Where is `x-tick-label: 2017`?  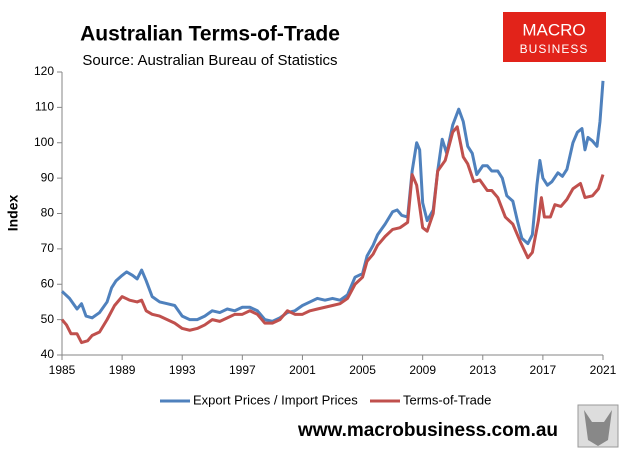 x-tick-label: 2017 is located at coordinates (543, 370).